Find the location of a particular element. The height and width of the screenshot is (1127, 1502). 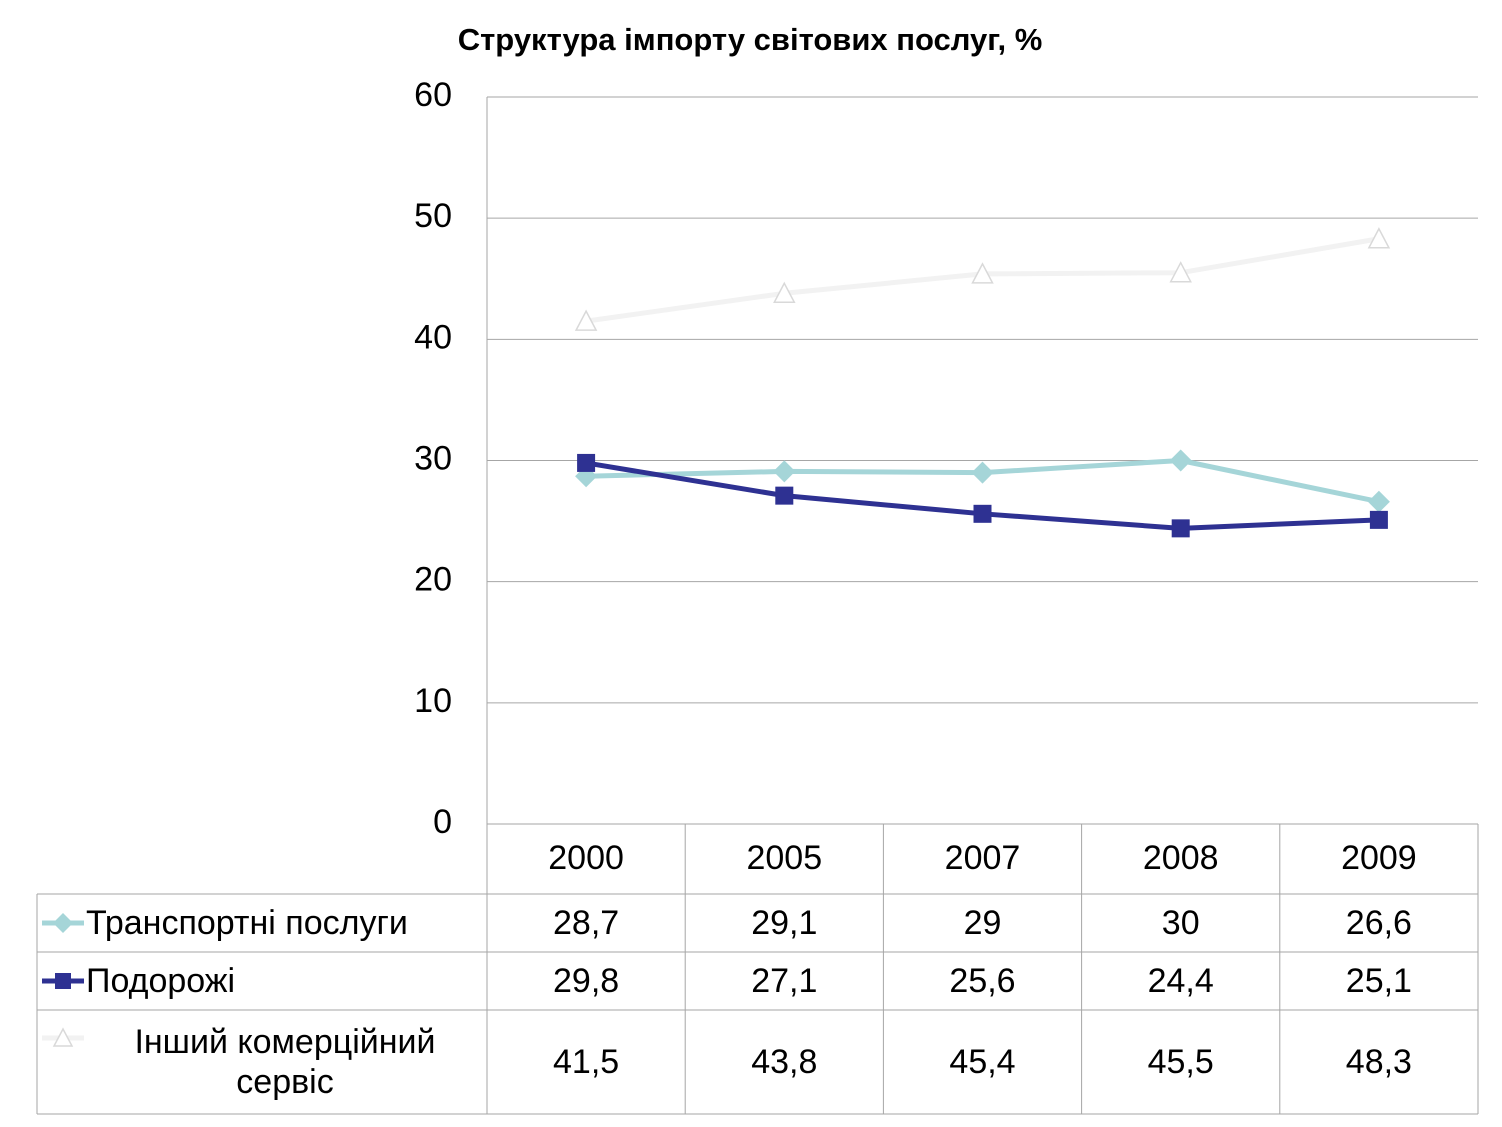

table-value: 43,8 is located at coordinates (784, 1062).